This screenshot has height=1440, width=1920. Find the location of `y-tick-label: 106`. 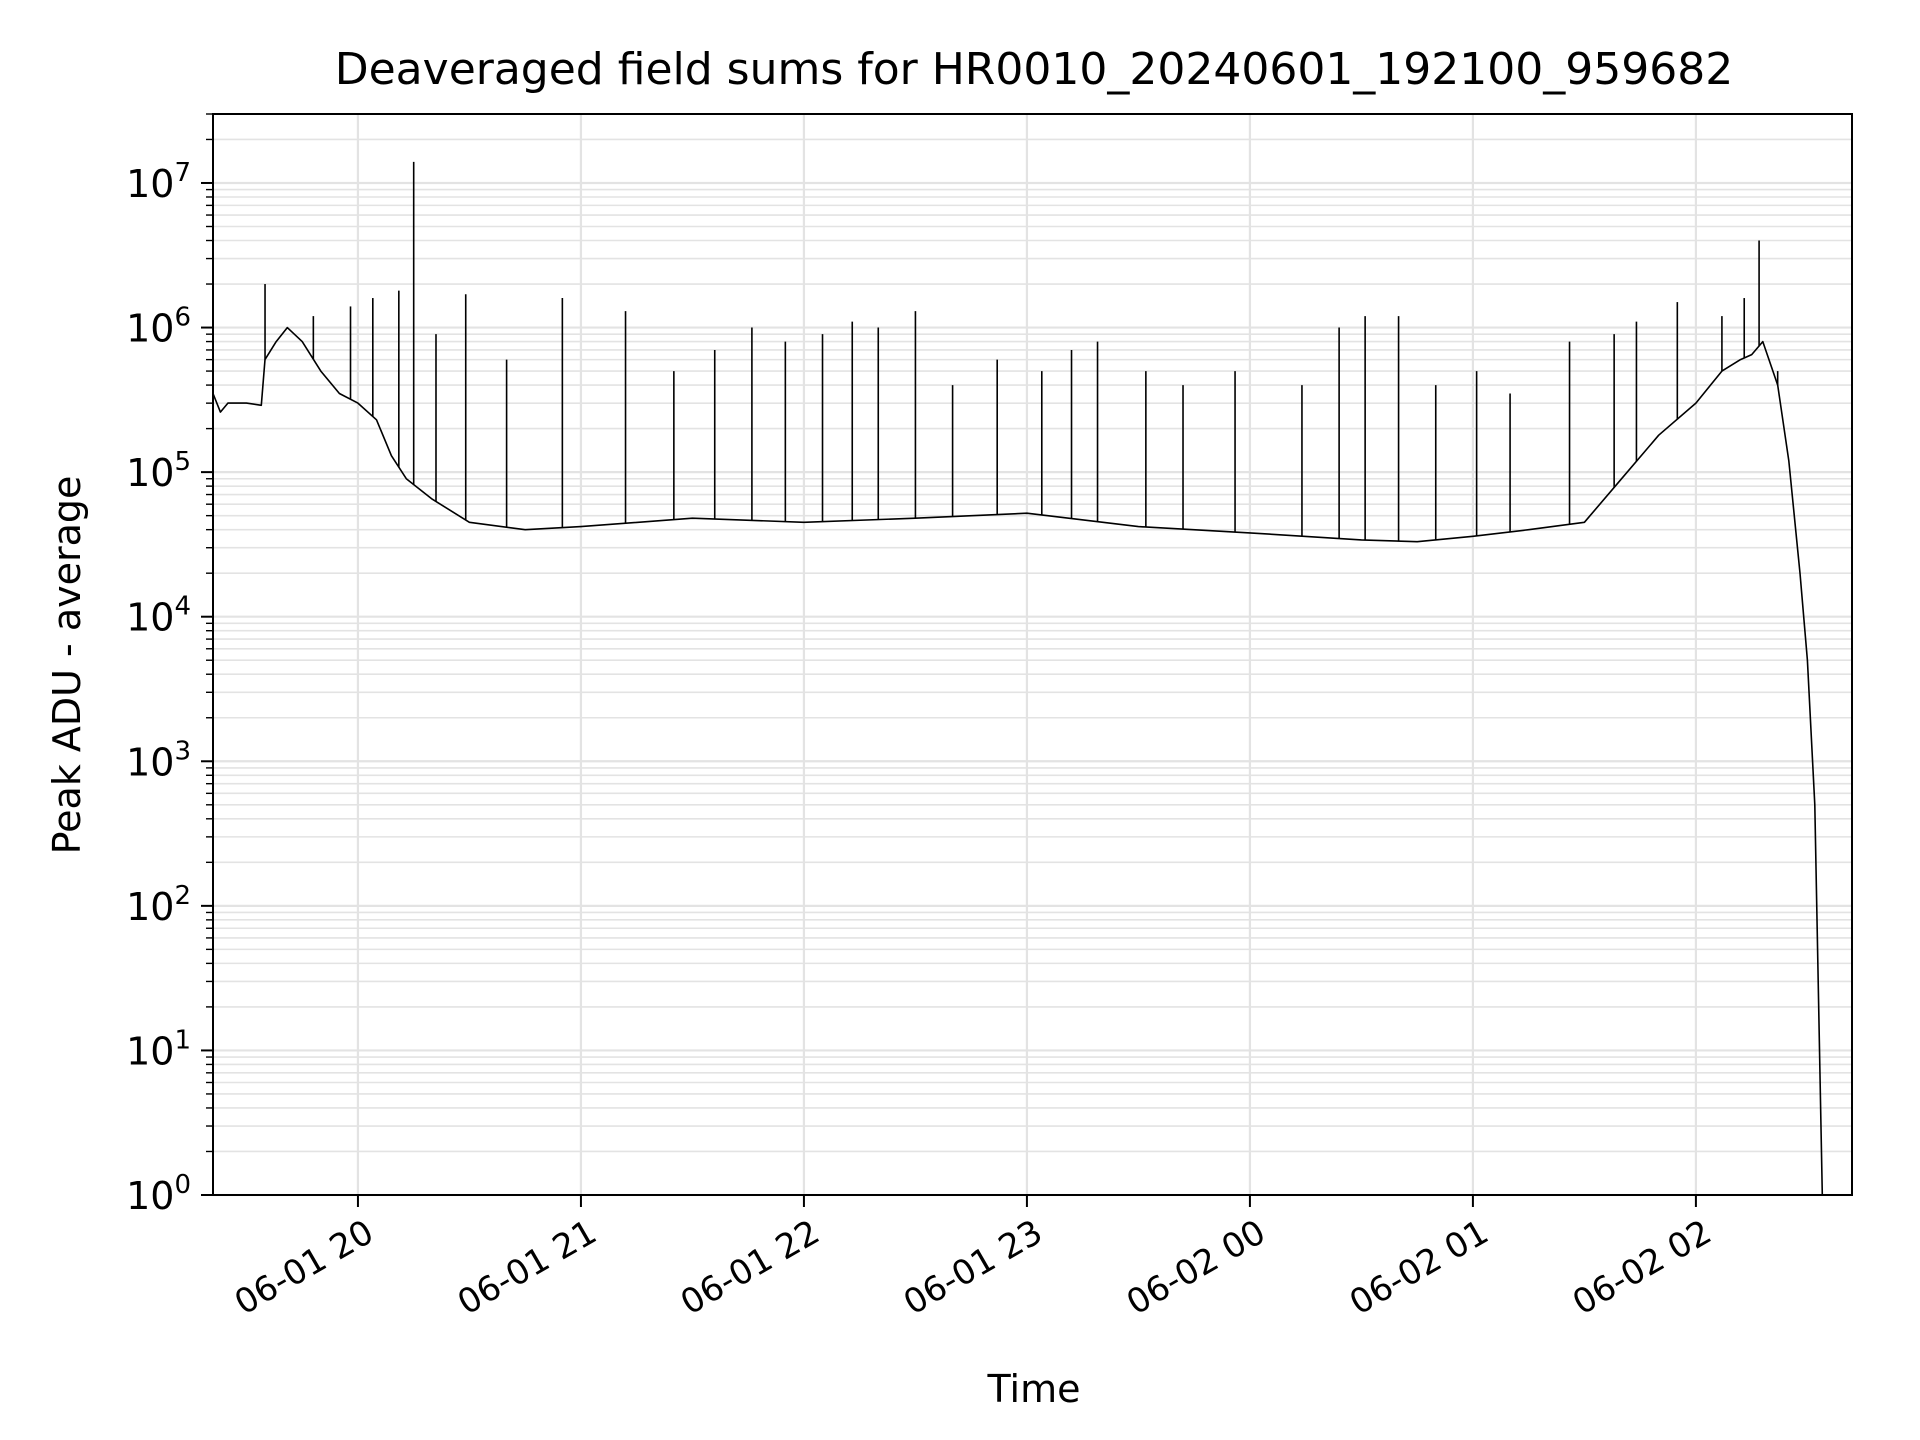

y-tick-label: 106 is located at coordinates (158, 327).